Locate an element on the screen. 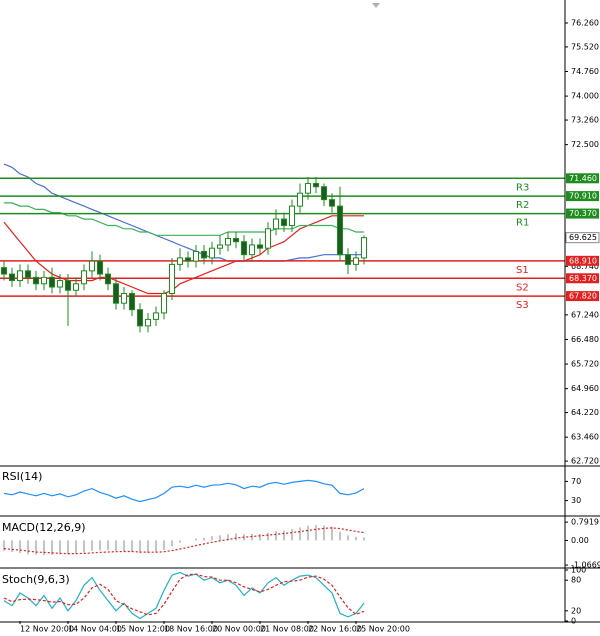 The height and width of the screenshot is (636, 600). level-price: 70.910 is located at coordinates (583, 196).